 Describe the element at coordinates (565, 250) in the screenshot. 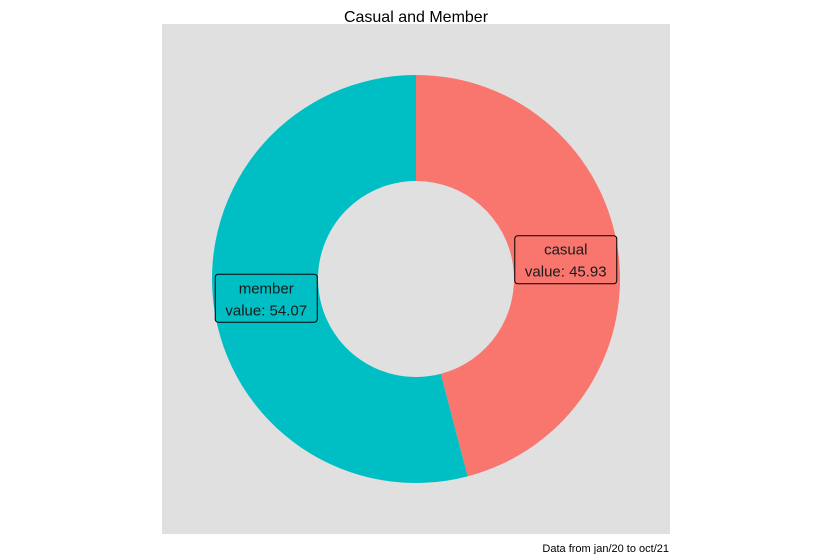

I see `label-name-casual: casual` at that location.